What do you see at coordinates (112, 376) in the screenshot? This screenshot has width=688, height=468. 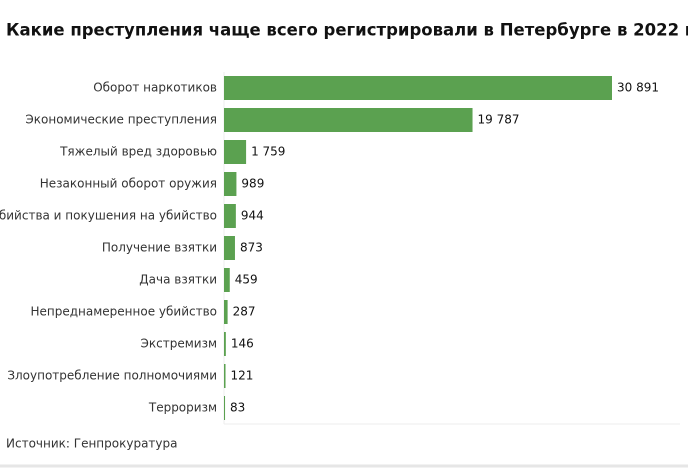 I see `category-label: Злоупотребление полномочиями` at bounding box center [112, 376].